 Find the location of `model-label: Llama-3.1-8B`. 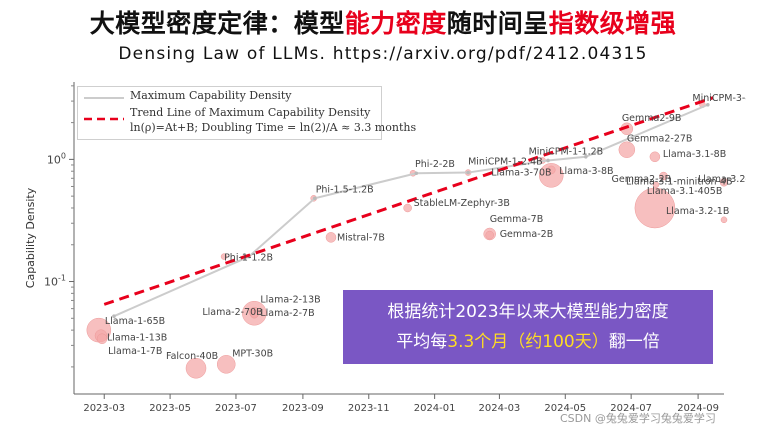

model-label: Llama-3.1-8B is located at coordinates (694, 154).